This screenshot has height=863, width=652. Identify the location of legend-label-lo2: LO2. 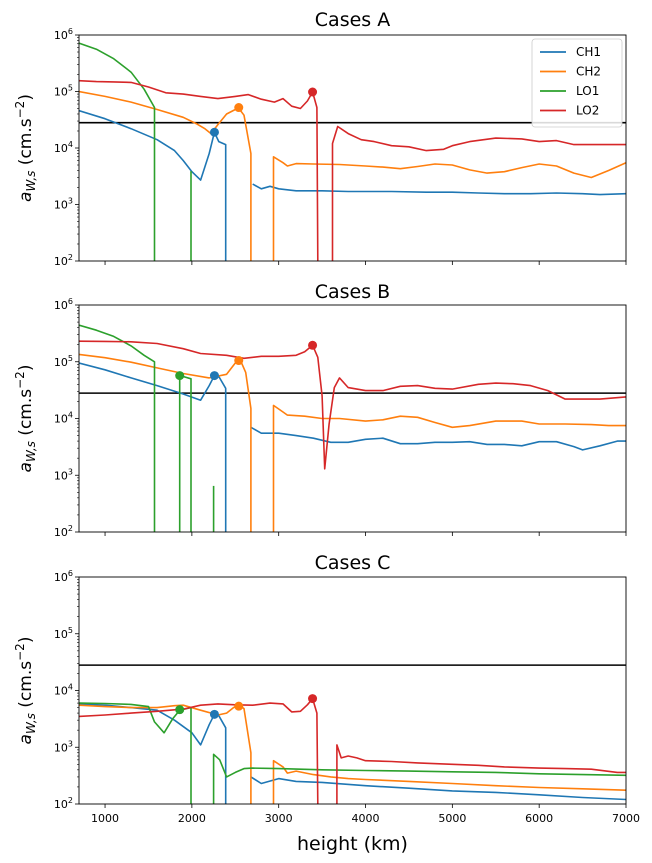
(587, 111).